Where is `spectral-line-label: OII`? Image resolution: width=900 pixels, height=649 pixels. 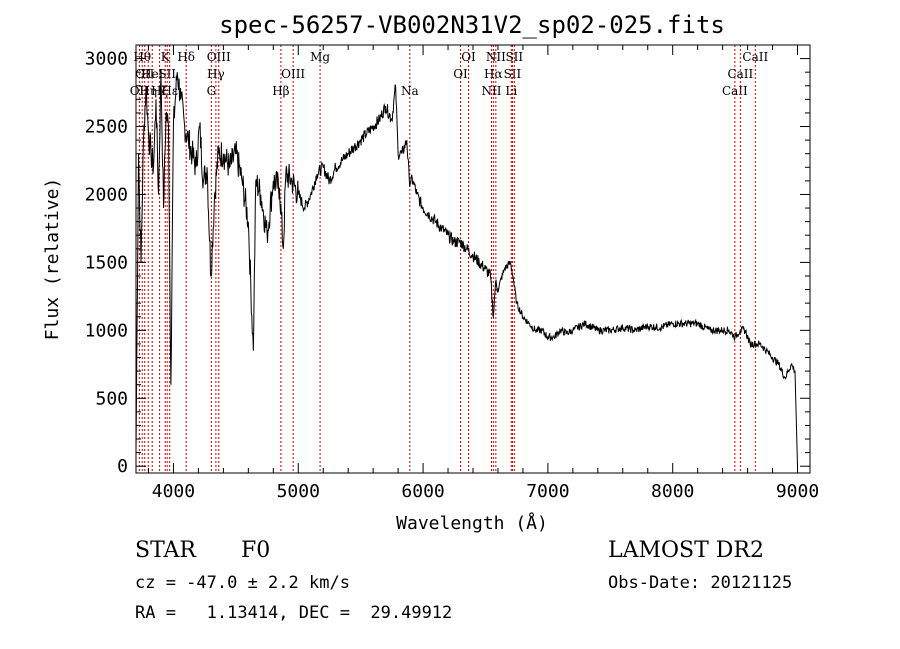
spectral-line-label: OII is located at coordinates (145, 74).